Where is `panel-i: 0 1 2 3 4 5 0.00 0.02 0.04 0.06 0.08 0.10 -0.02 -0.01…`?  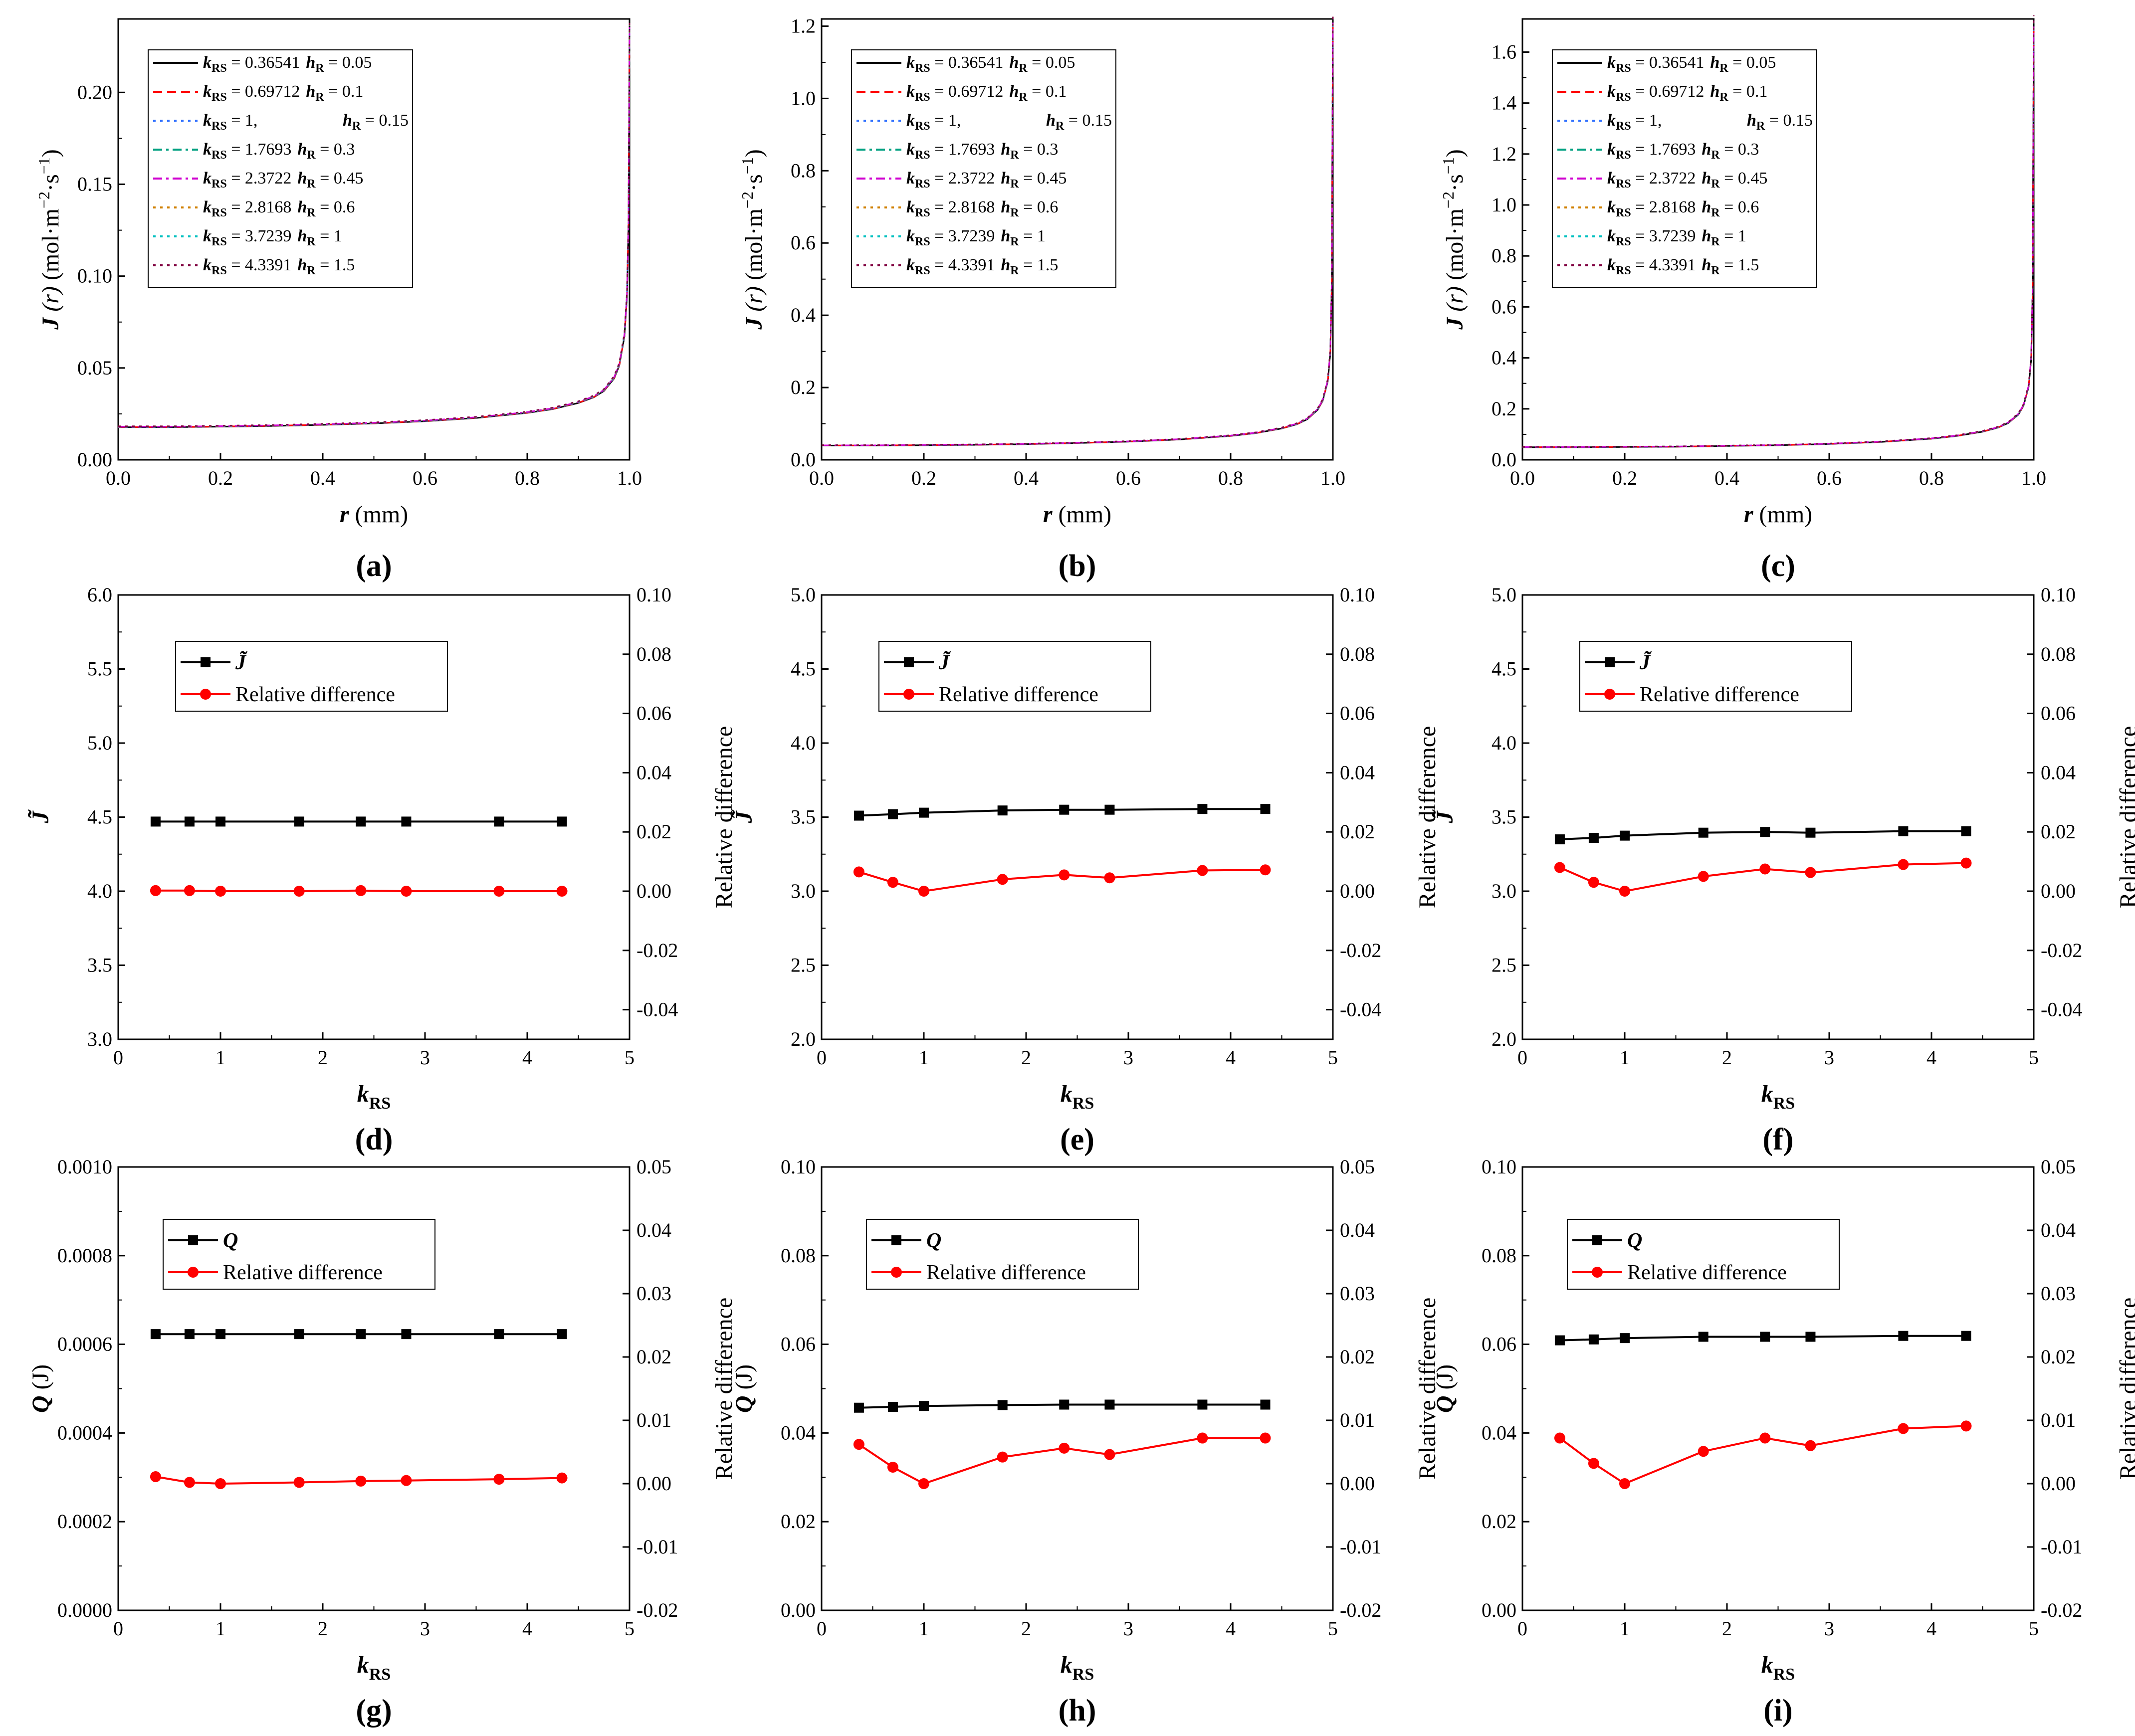
panel-i: 0 1 2 3 4 5 0.00 0.02 0.04 0.06 0.08 0.10 -0.02 -0.01… is located at coordinates (1783, 1442).